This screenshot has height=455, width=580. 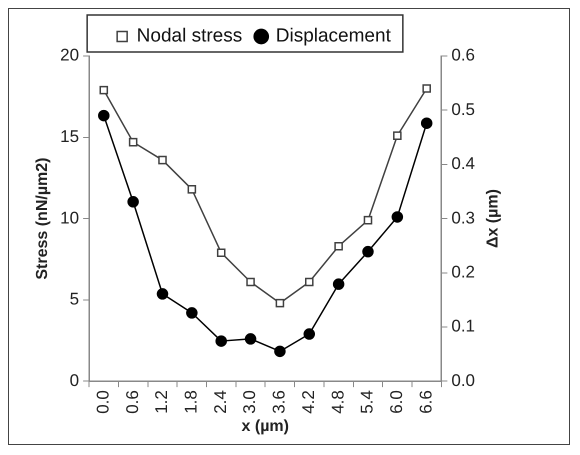 What do you see at coordinates (265, 426) in the screenshot?
I see `x-axis-title: x (µm)` at bounding box center [265, 426].